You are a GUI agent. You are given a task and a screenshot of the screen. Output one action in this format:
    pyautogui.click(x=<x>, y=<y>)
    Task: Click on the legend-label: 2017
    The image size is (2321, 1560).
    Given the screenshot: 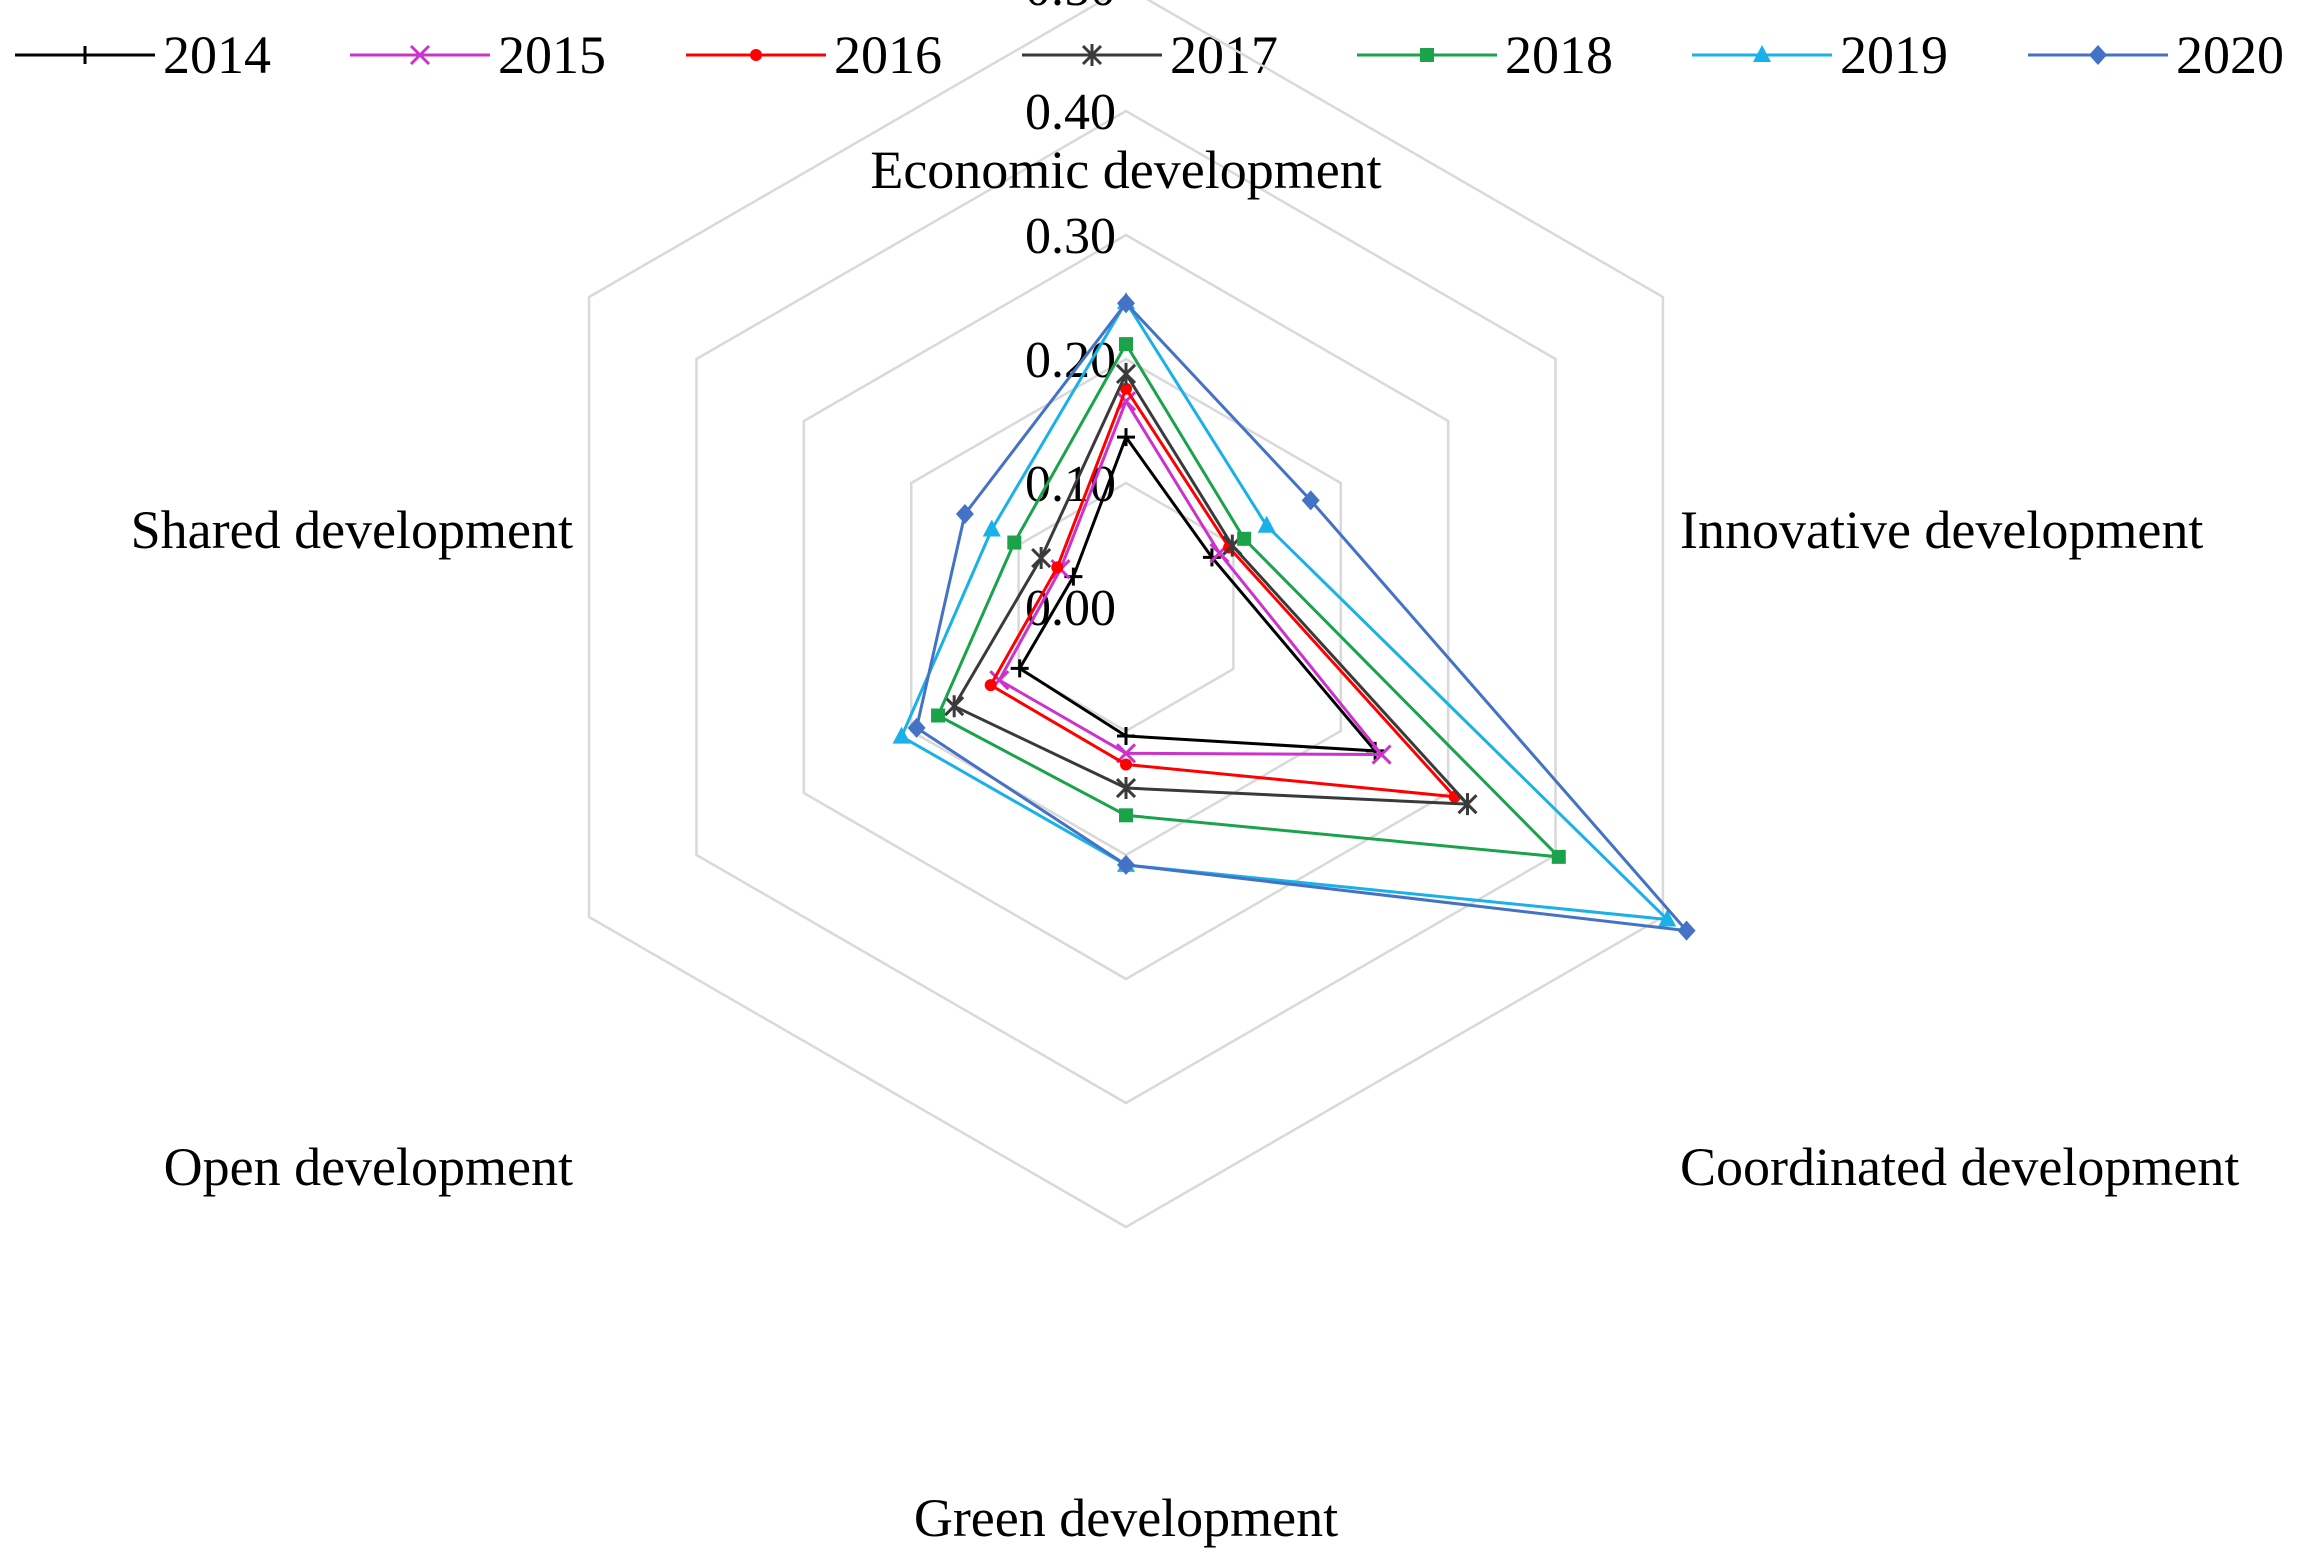 What is the action you would take?
    pyautogui.click(x=1224, y=55)
    